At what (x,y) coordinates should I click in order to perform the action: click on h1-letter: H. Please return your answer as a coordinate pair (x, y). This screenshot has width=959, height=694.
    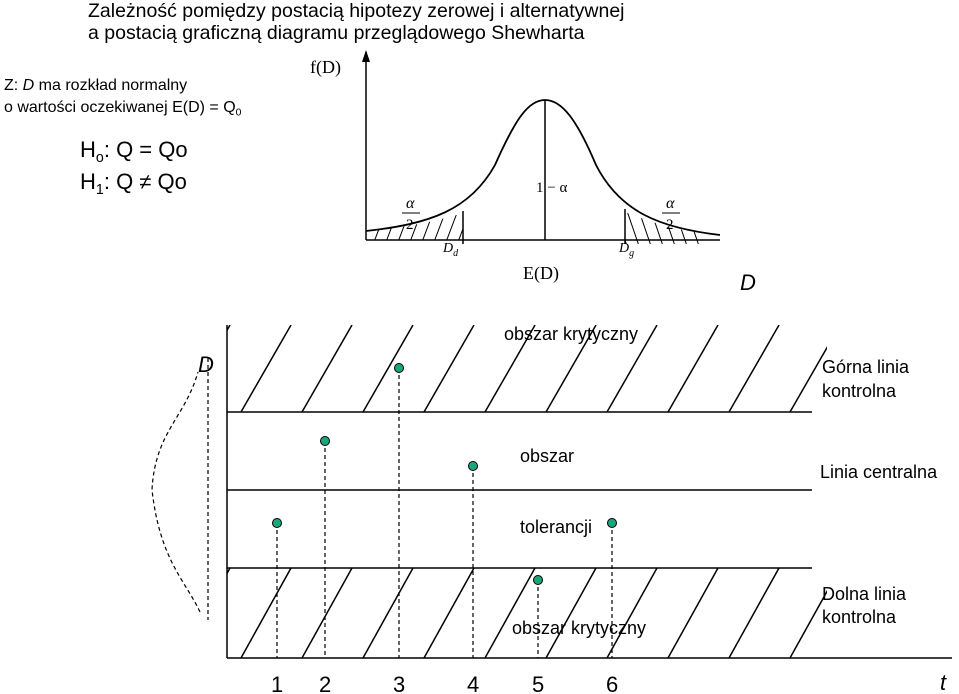
    Looking at the image, I should click on (88, 181).